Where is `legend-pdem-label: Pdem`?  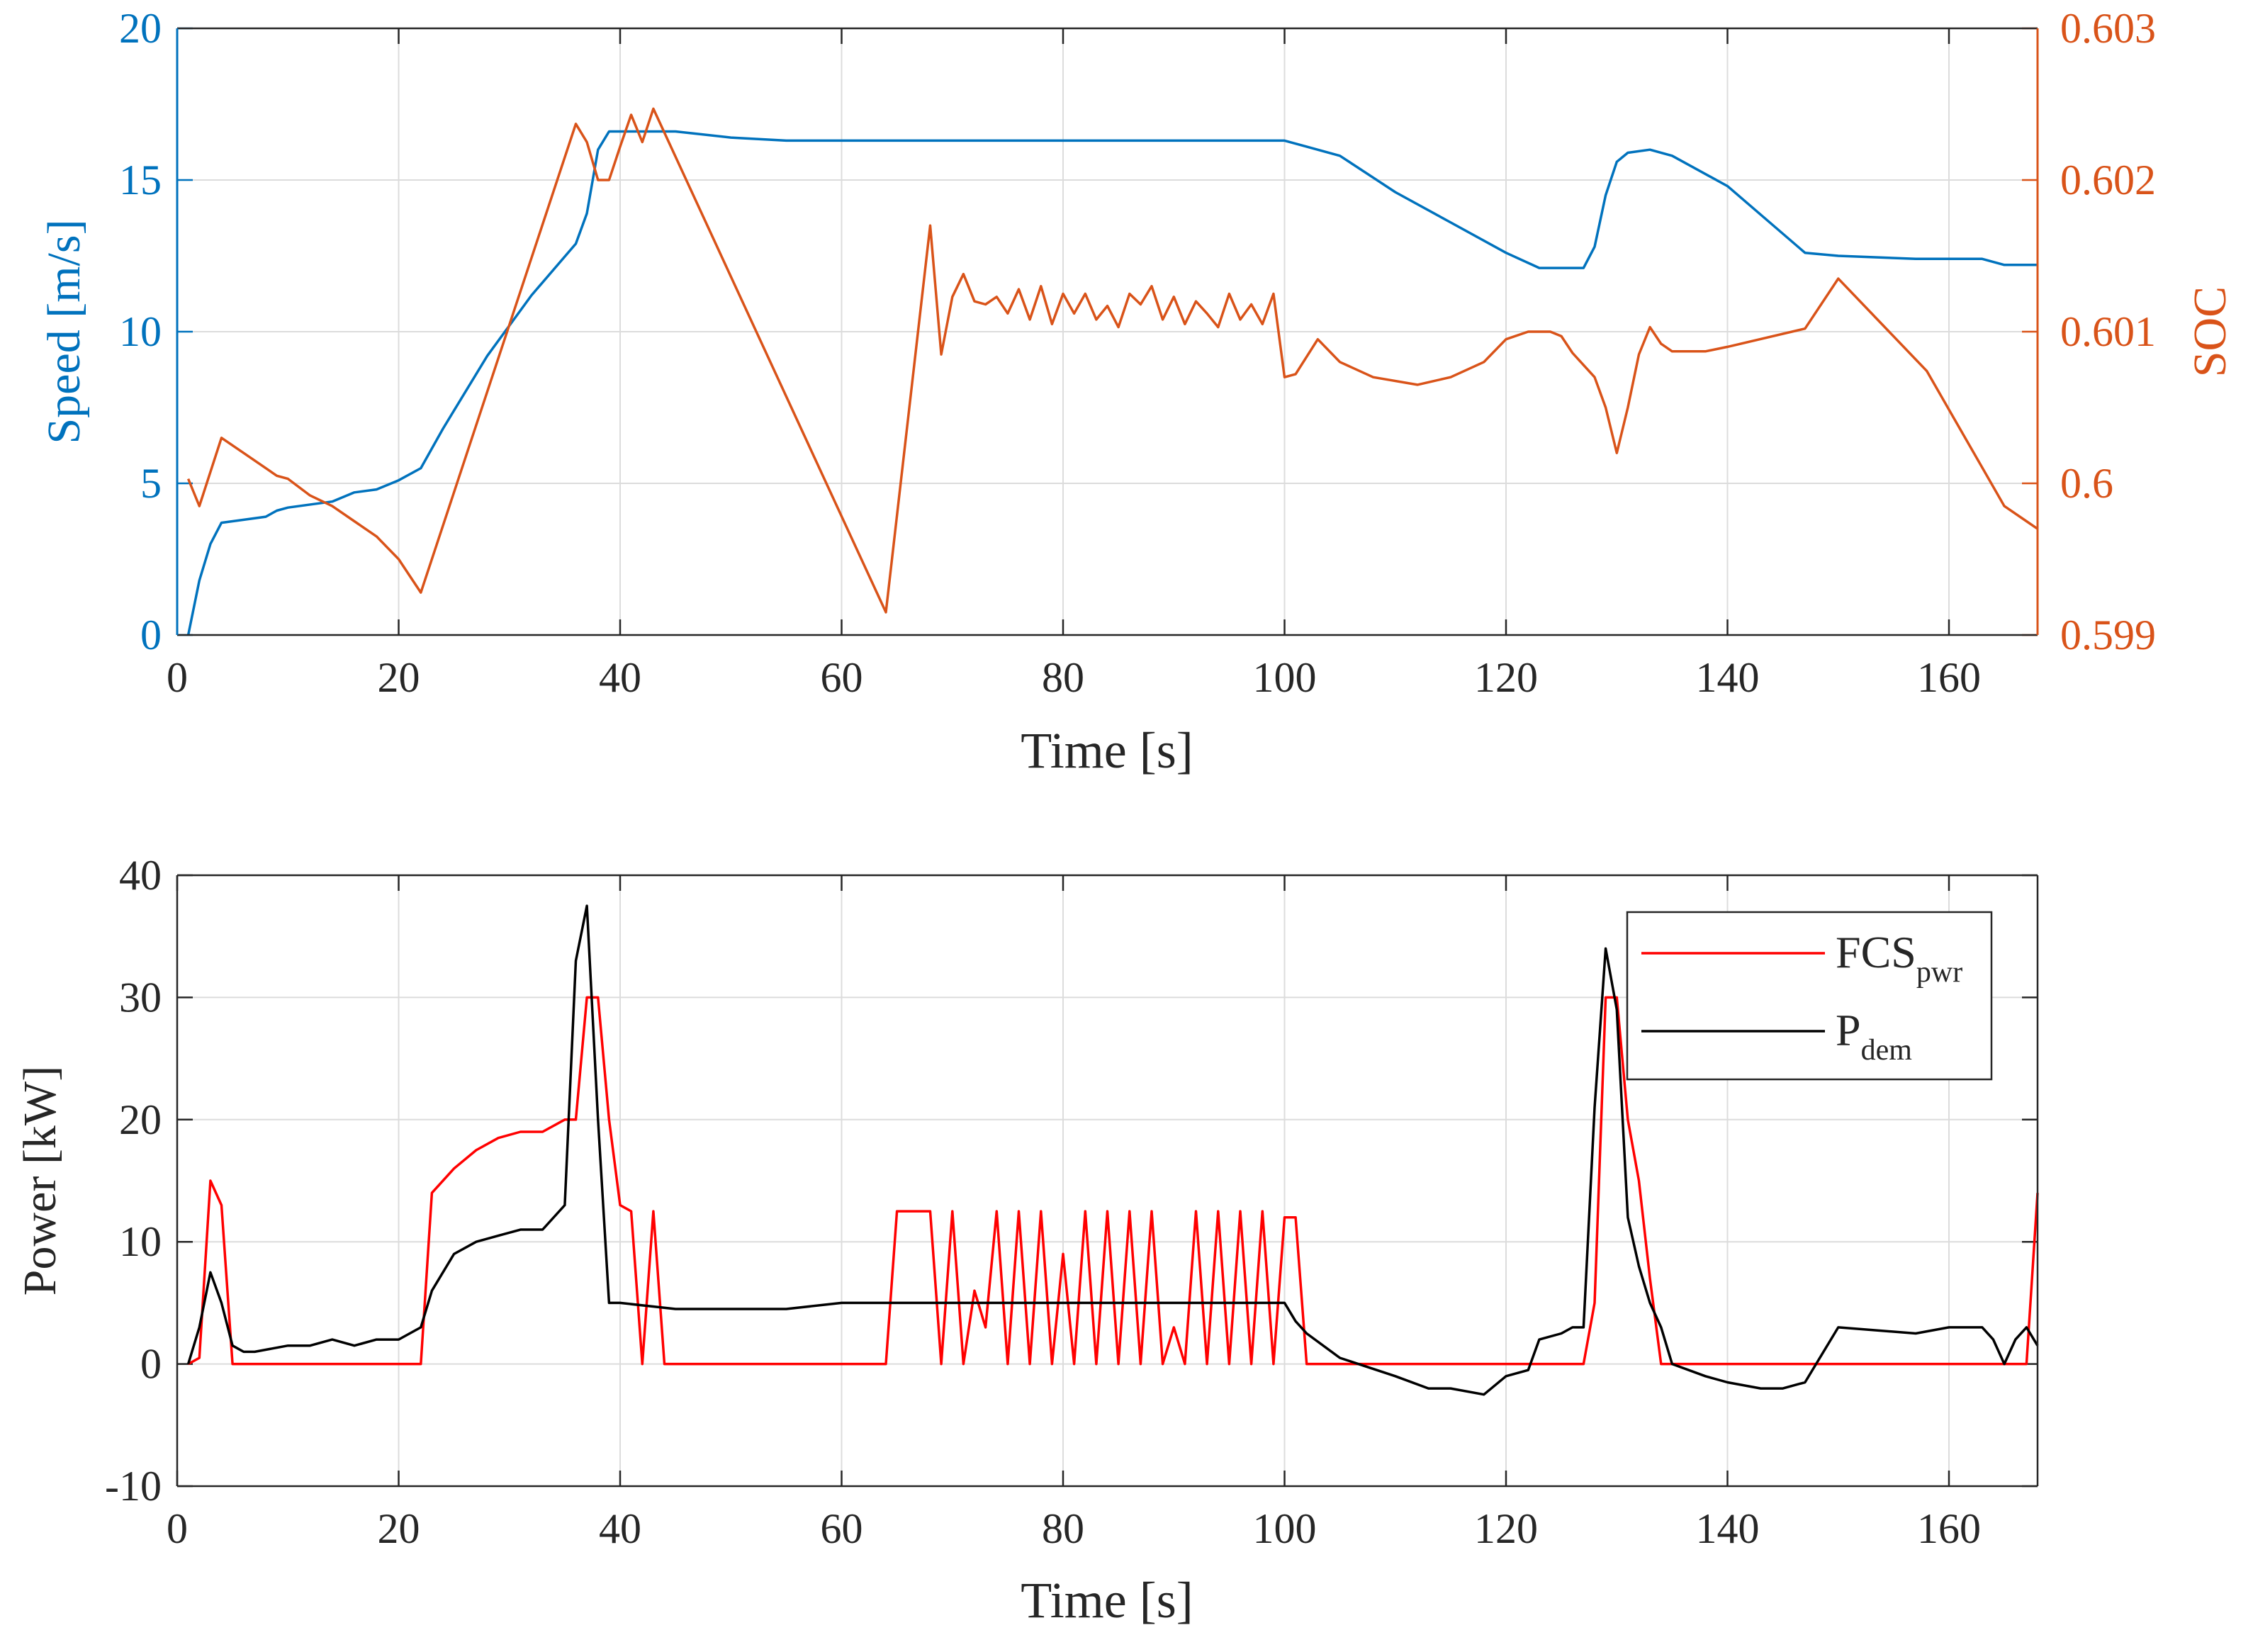
legend-pdem-label: Pdem is located at coordinates (1874, 1036).